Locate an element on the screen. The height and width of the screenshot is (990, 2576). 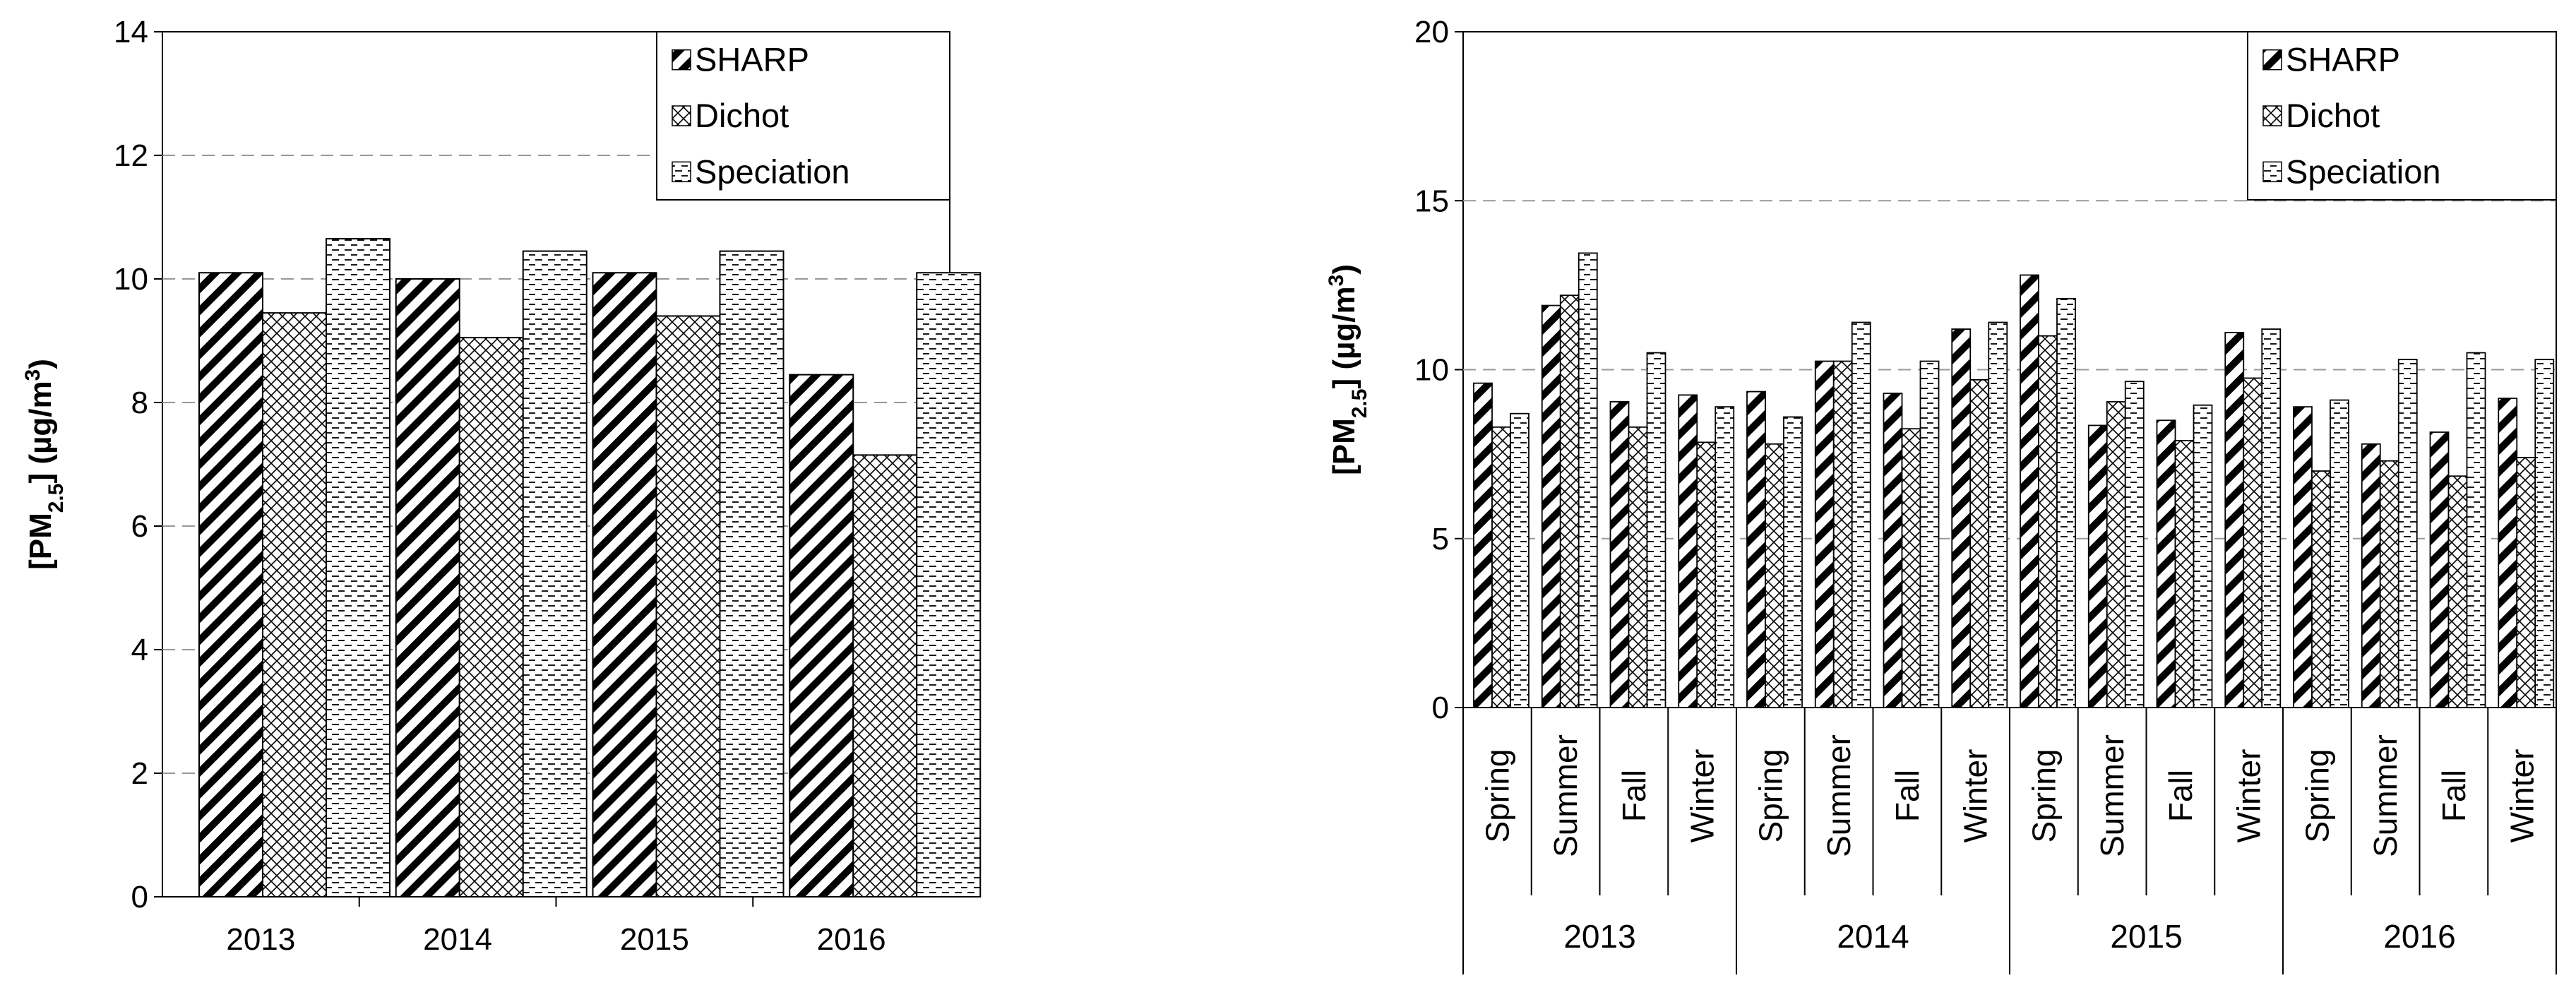
y-tick-label: 14 is located at coordinates (131, 32).